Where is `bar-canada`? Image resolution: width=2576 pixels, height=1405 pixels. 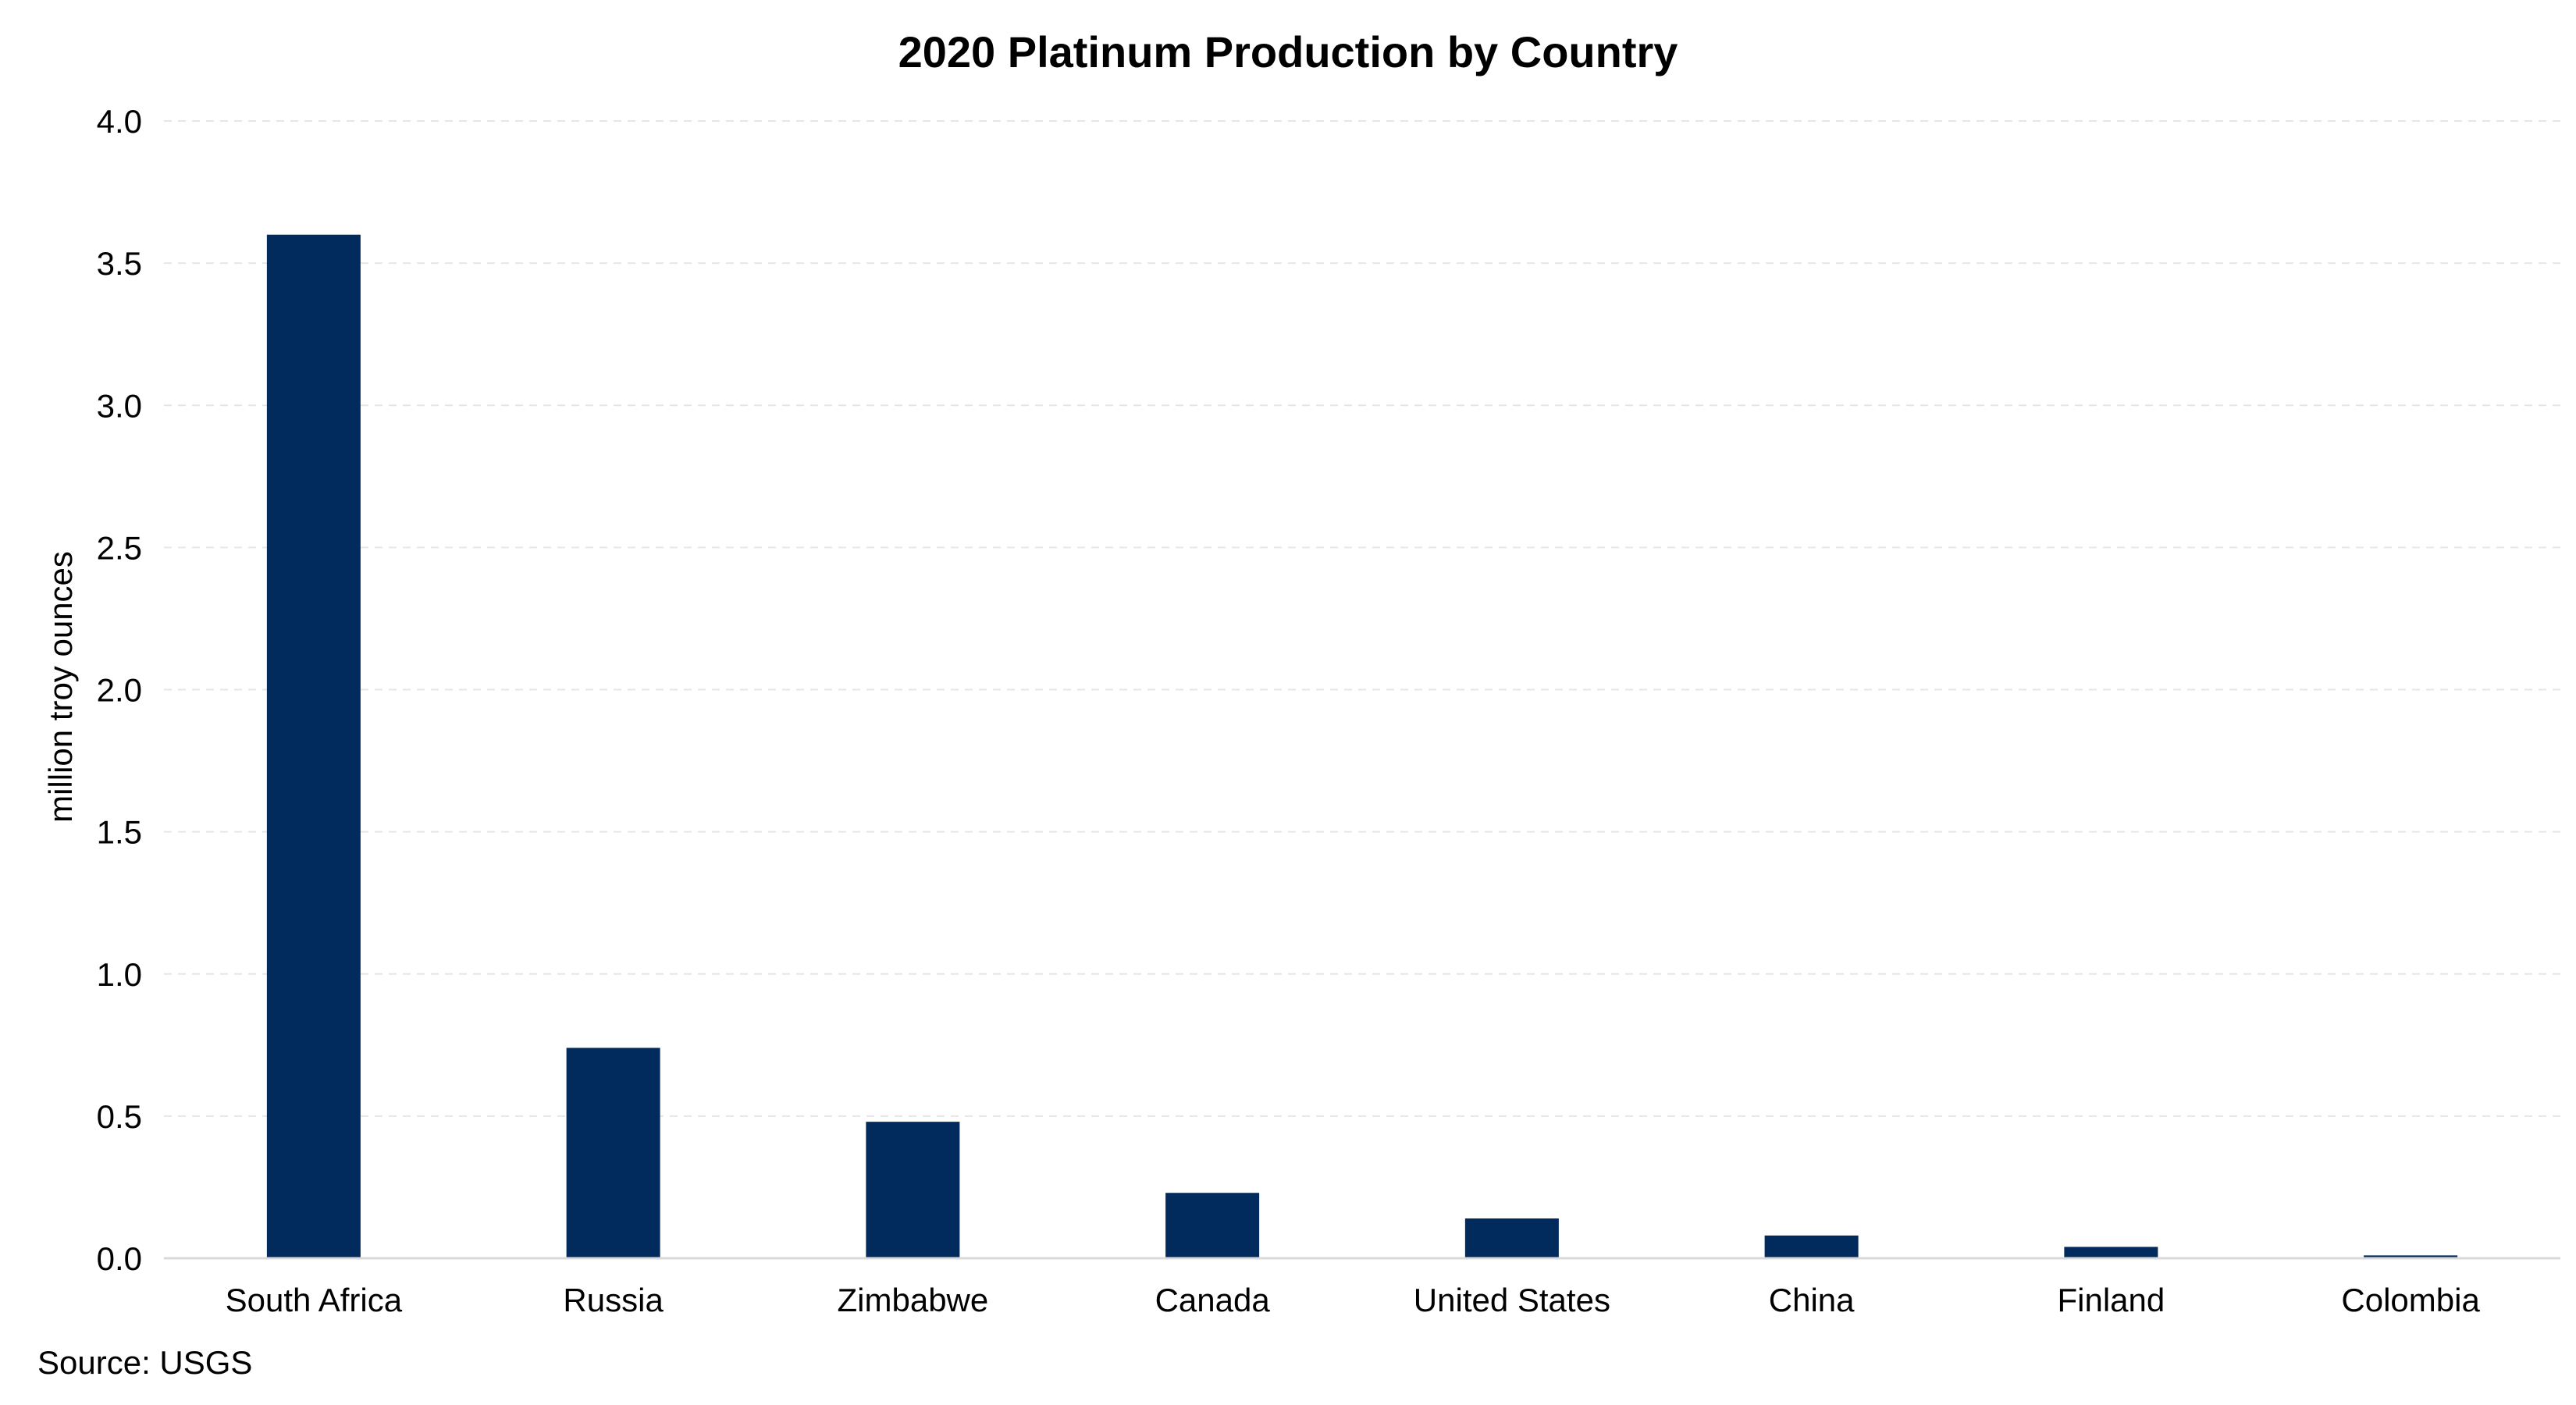
bar-canada is located at coordinates (1212, 1225).